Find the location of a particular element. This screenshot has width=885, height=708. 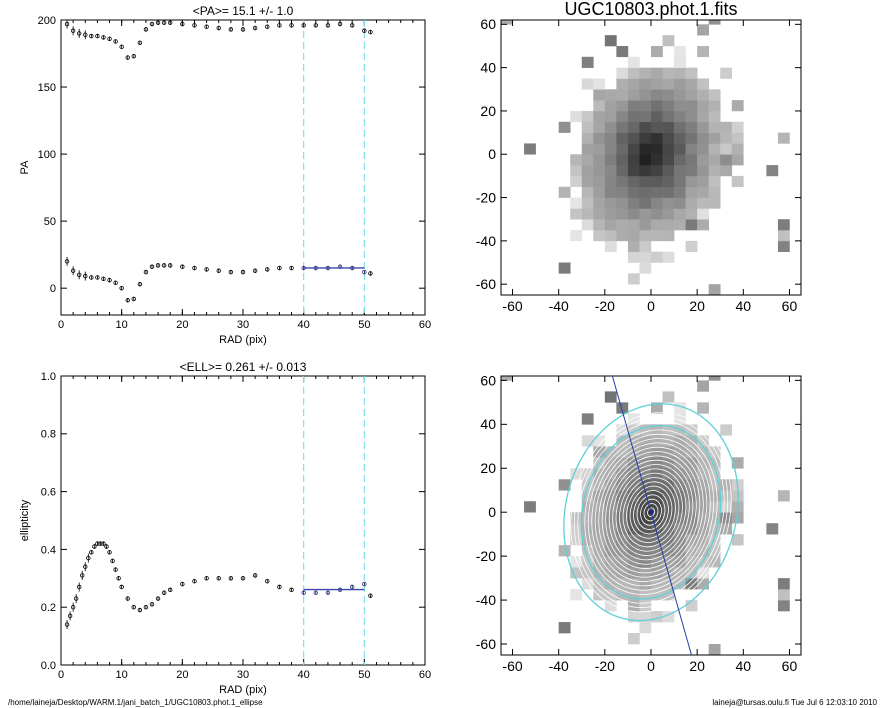

y-tick-label: 0 is located at coordinates (492, 512).